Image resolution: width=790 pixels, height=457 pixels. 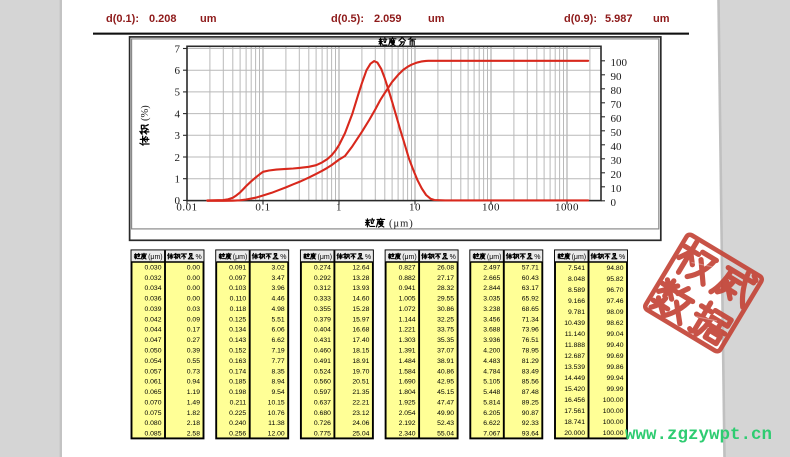 What do you see at coordinates (152, 309) in the screenshot?
I see `svg-text: 0.039` at bounding box center [152, 309].